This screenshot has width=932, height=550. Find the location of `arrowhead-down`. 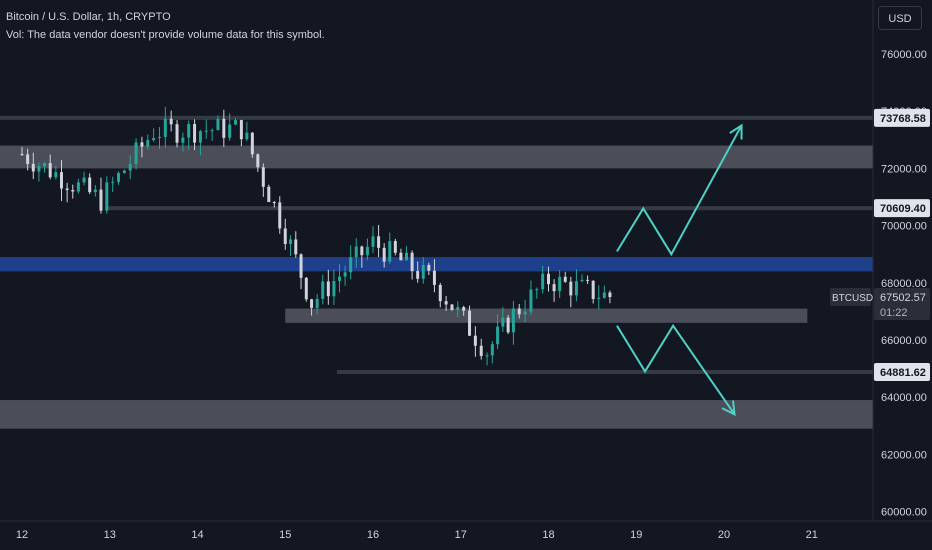

arrowhead-down is located at coordinates (728, 408).